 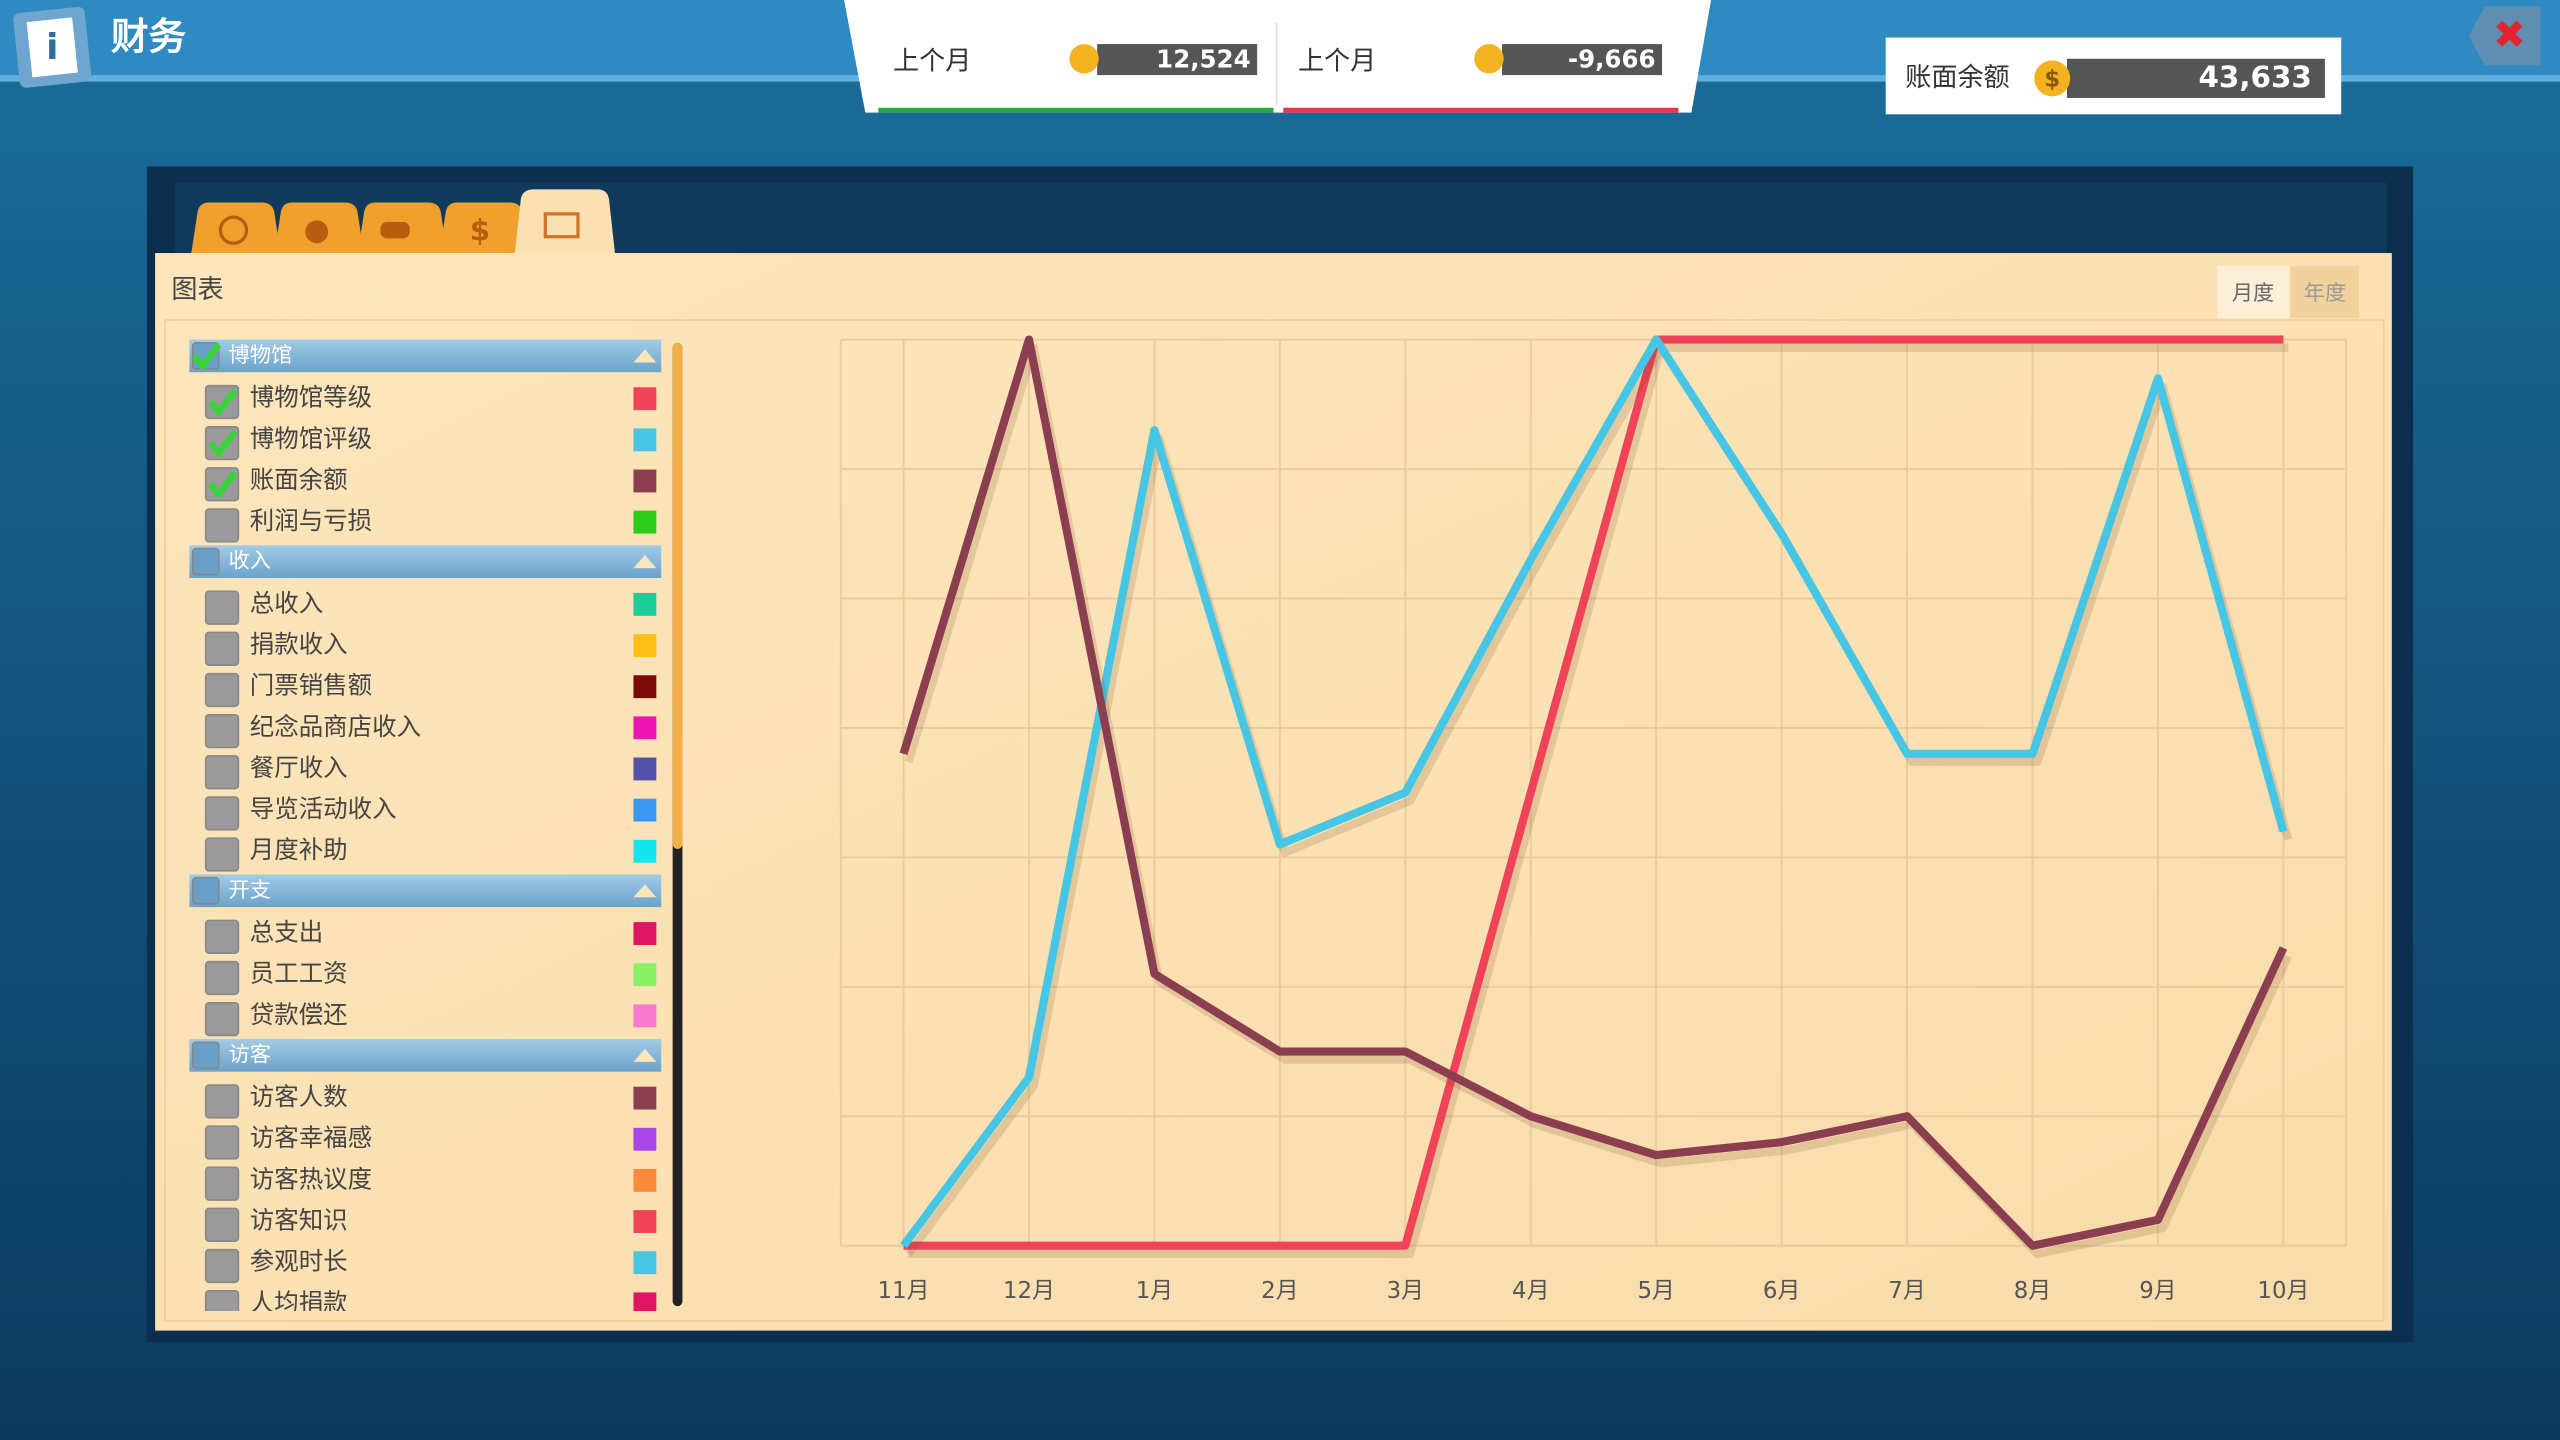 What do you see at coordinates (1154, 1291) in the screenshot?
I see `x-tick-label: 1月` at bounding box center [1154, 1291].